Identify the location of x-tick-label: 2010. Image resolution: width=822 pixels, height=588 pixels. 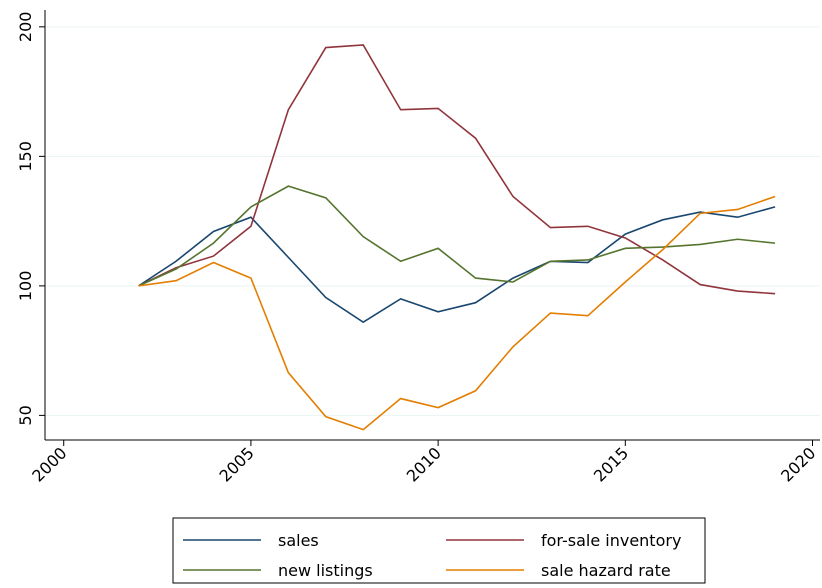
(424, 464).